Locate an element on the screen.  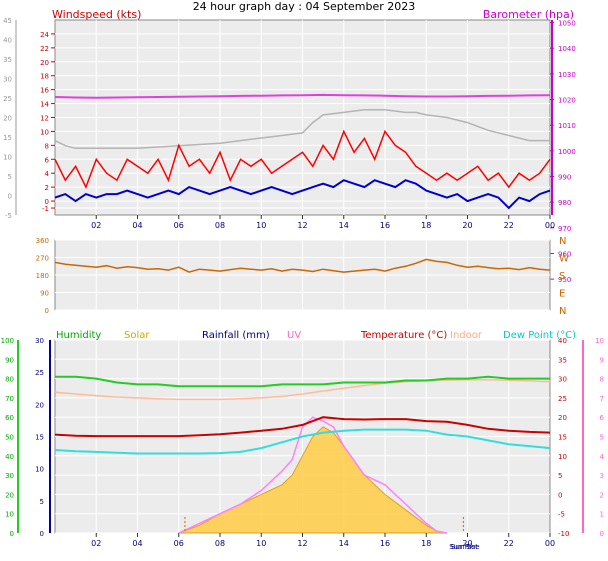
wind-outer-tick-label: 10 is located at coordinates (7, 158).